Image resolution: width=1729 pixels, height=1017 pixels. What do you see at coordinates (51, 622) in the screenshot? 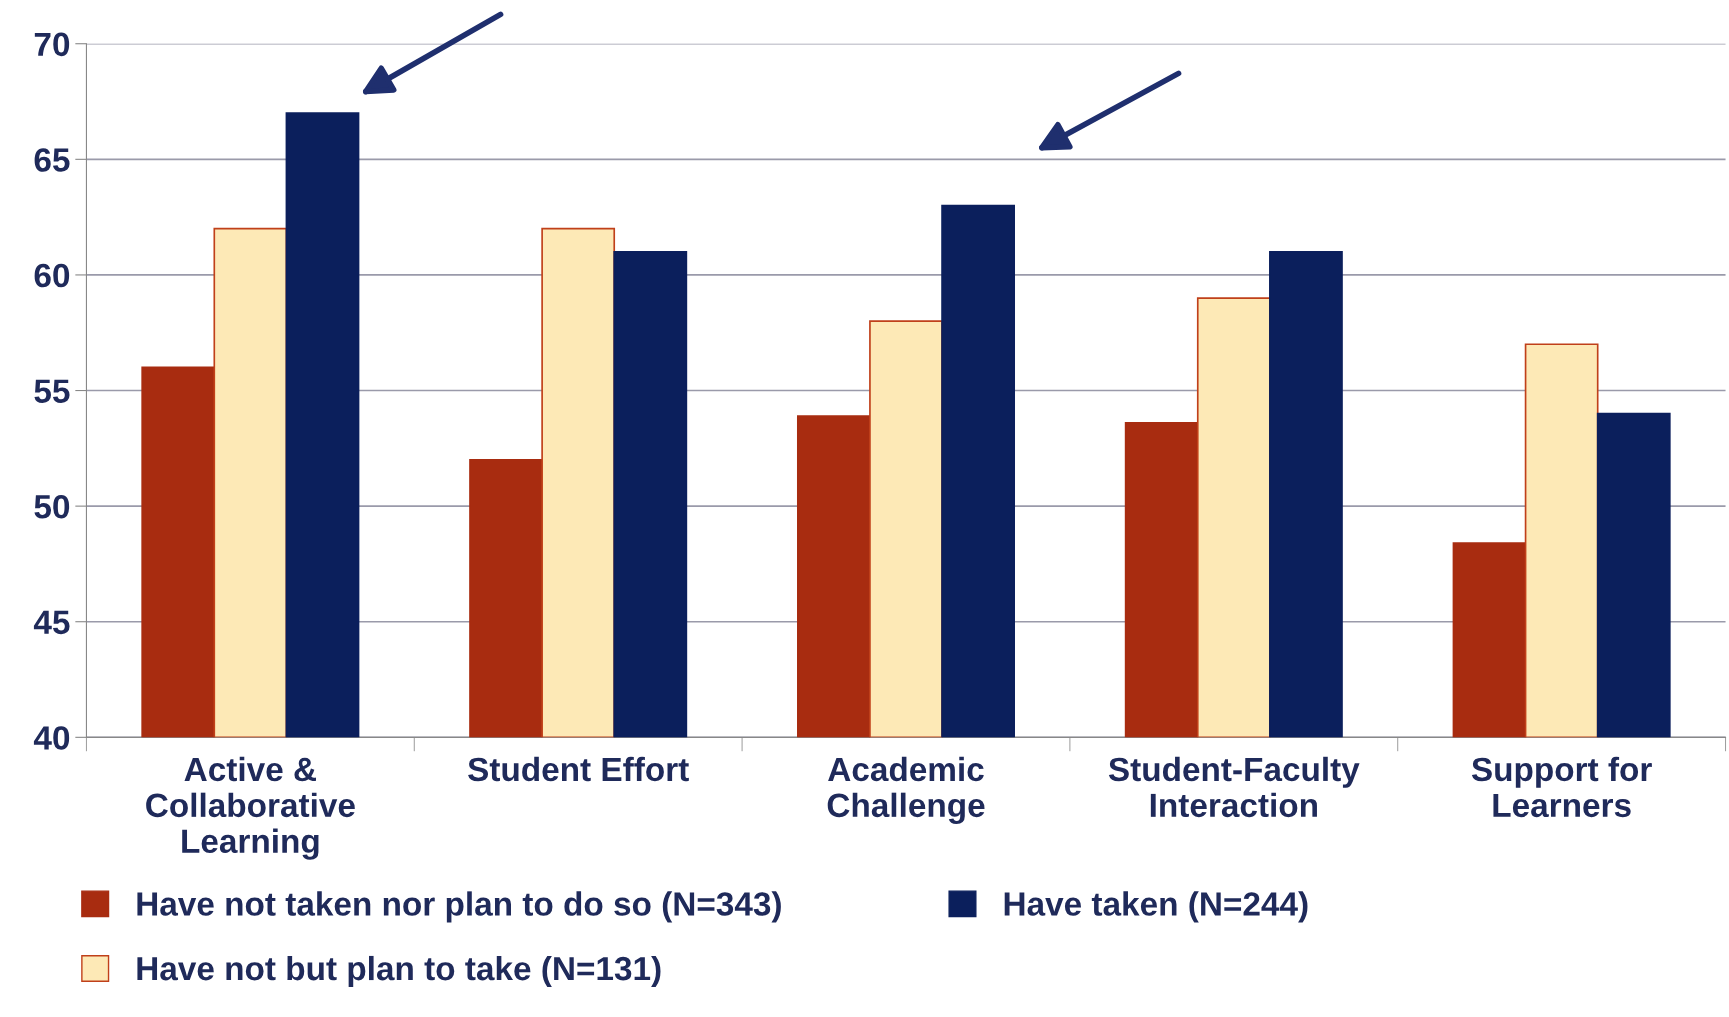
I see `y-tick-label: 45` at bounding box center [51, 622].